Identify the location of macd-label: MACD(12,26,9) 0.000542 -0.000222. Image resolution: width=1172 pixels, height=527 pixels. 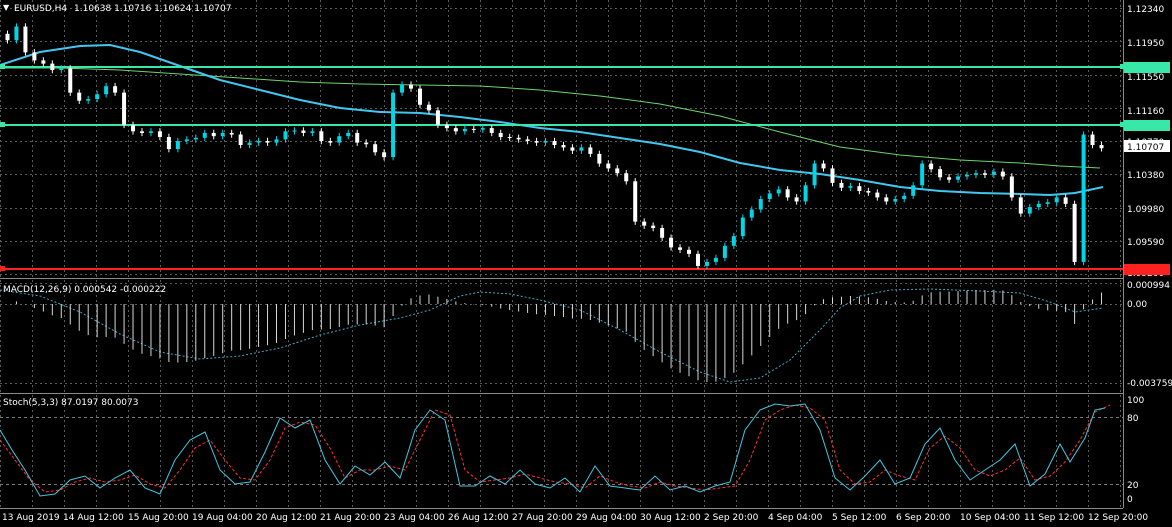
(84, 290).